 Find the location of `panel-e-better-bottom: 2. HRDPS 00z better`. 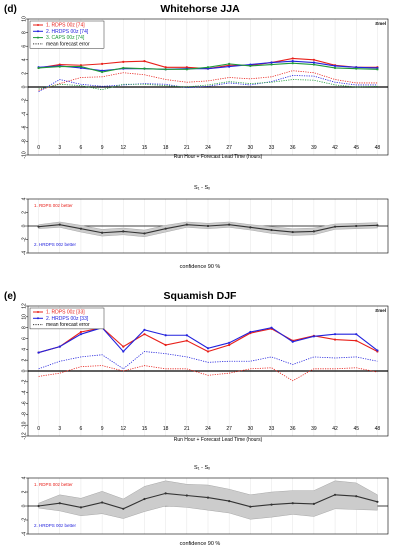

panel-e-better-bottom: 2. HRDPS 00z better is located at coordinates (55, 525).